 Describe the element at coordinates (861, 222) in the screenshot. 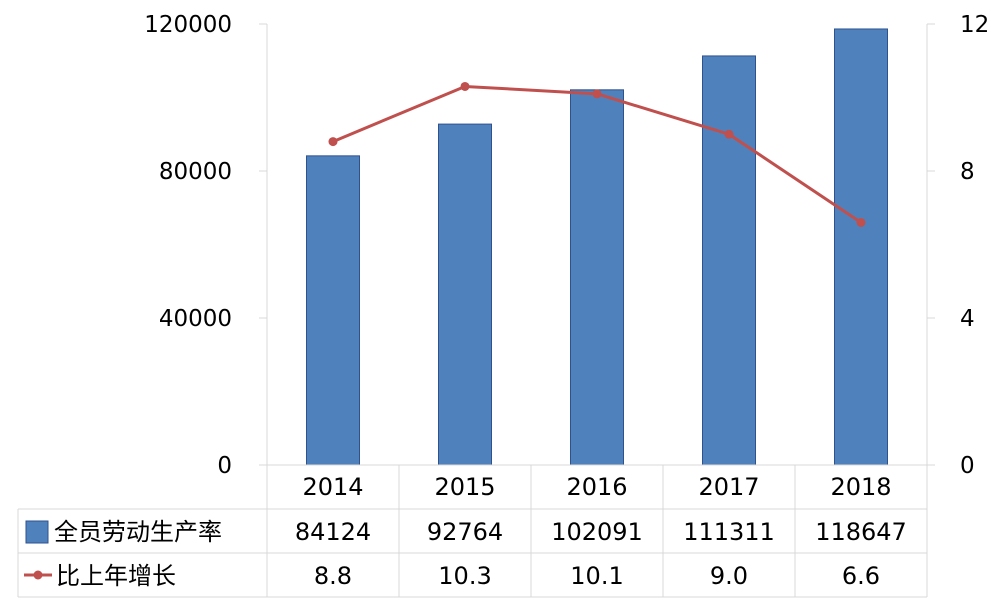

I see `growth-point-2018` at that location.